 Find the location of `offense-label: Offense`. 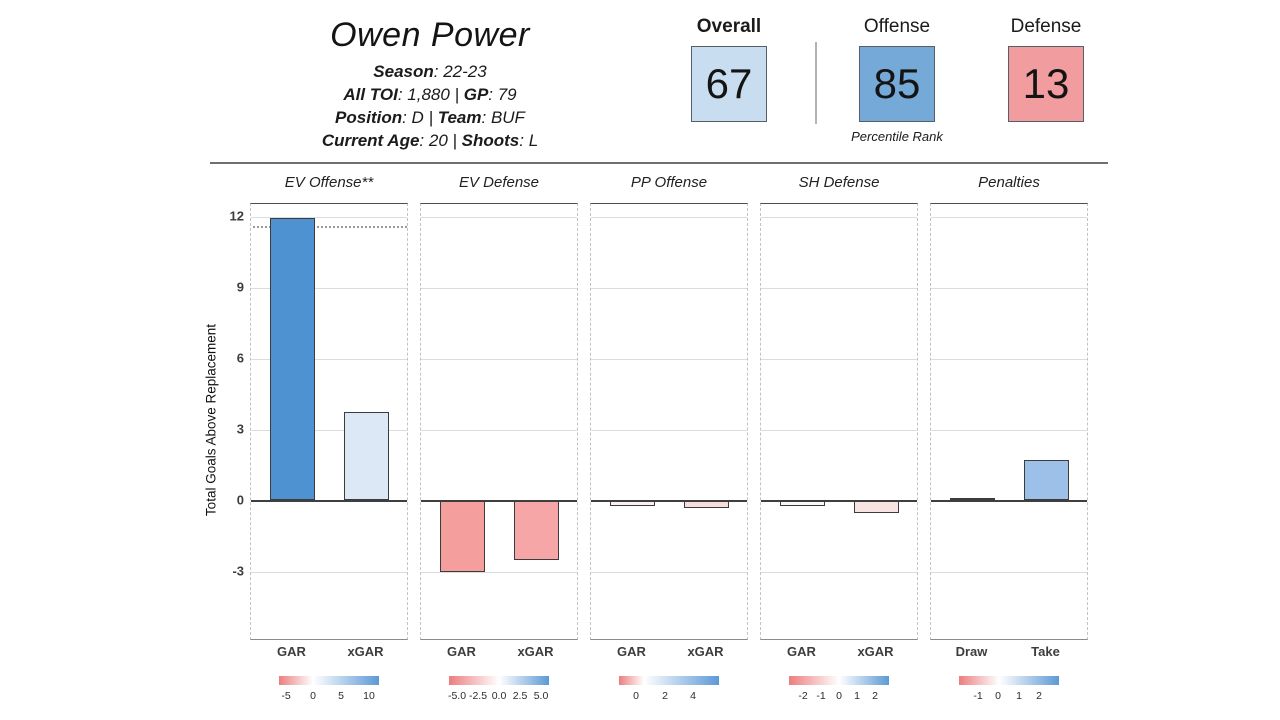

offense-label: Offense is located at coordinates (897, 26).